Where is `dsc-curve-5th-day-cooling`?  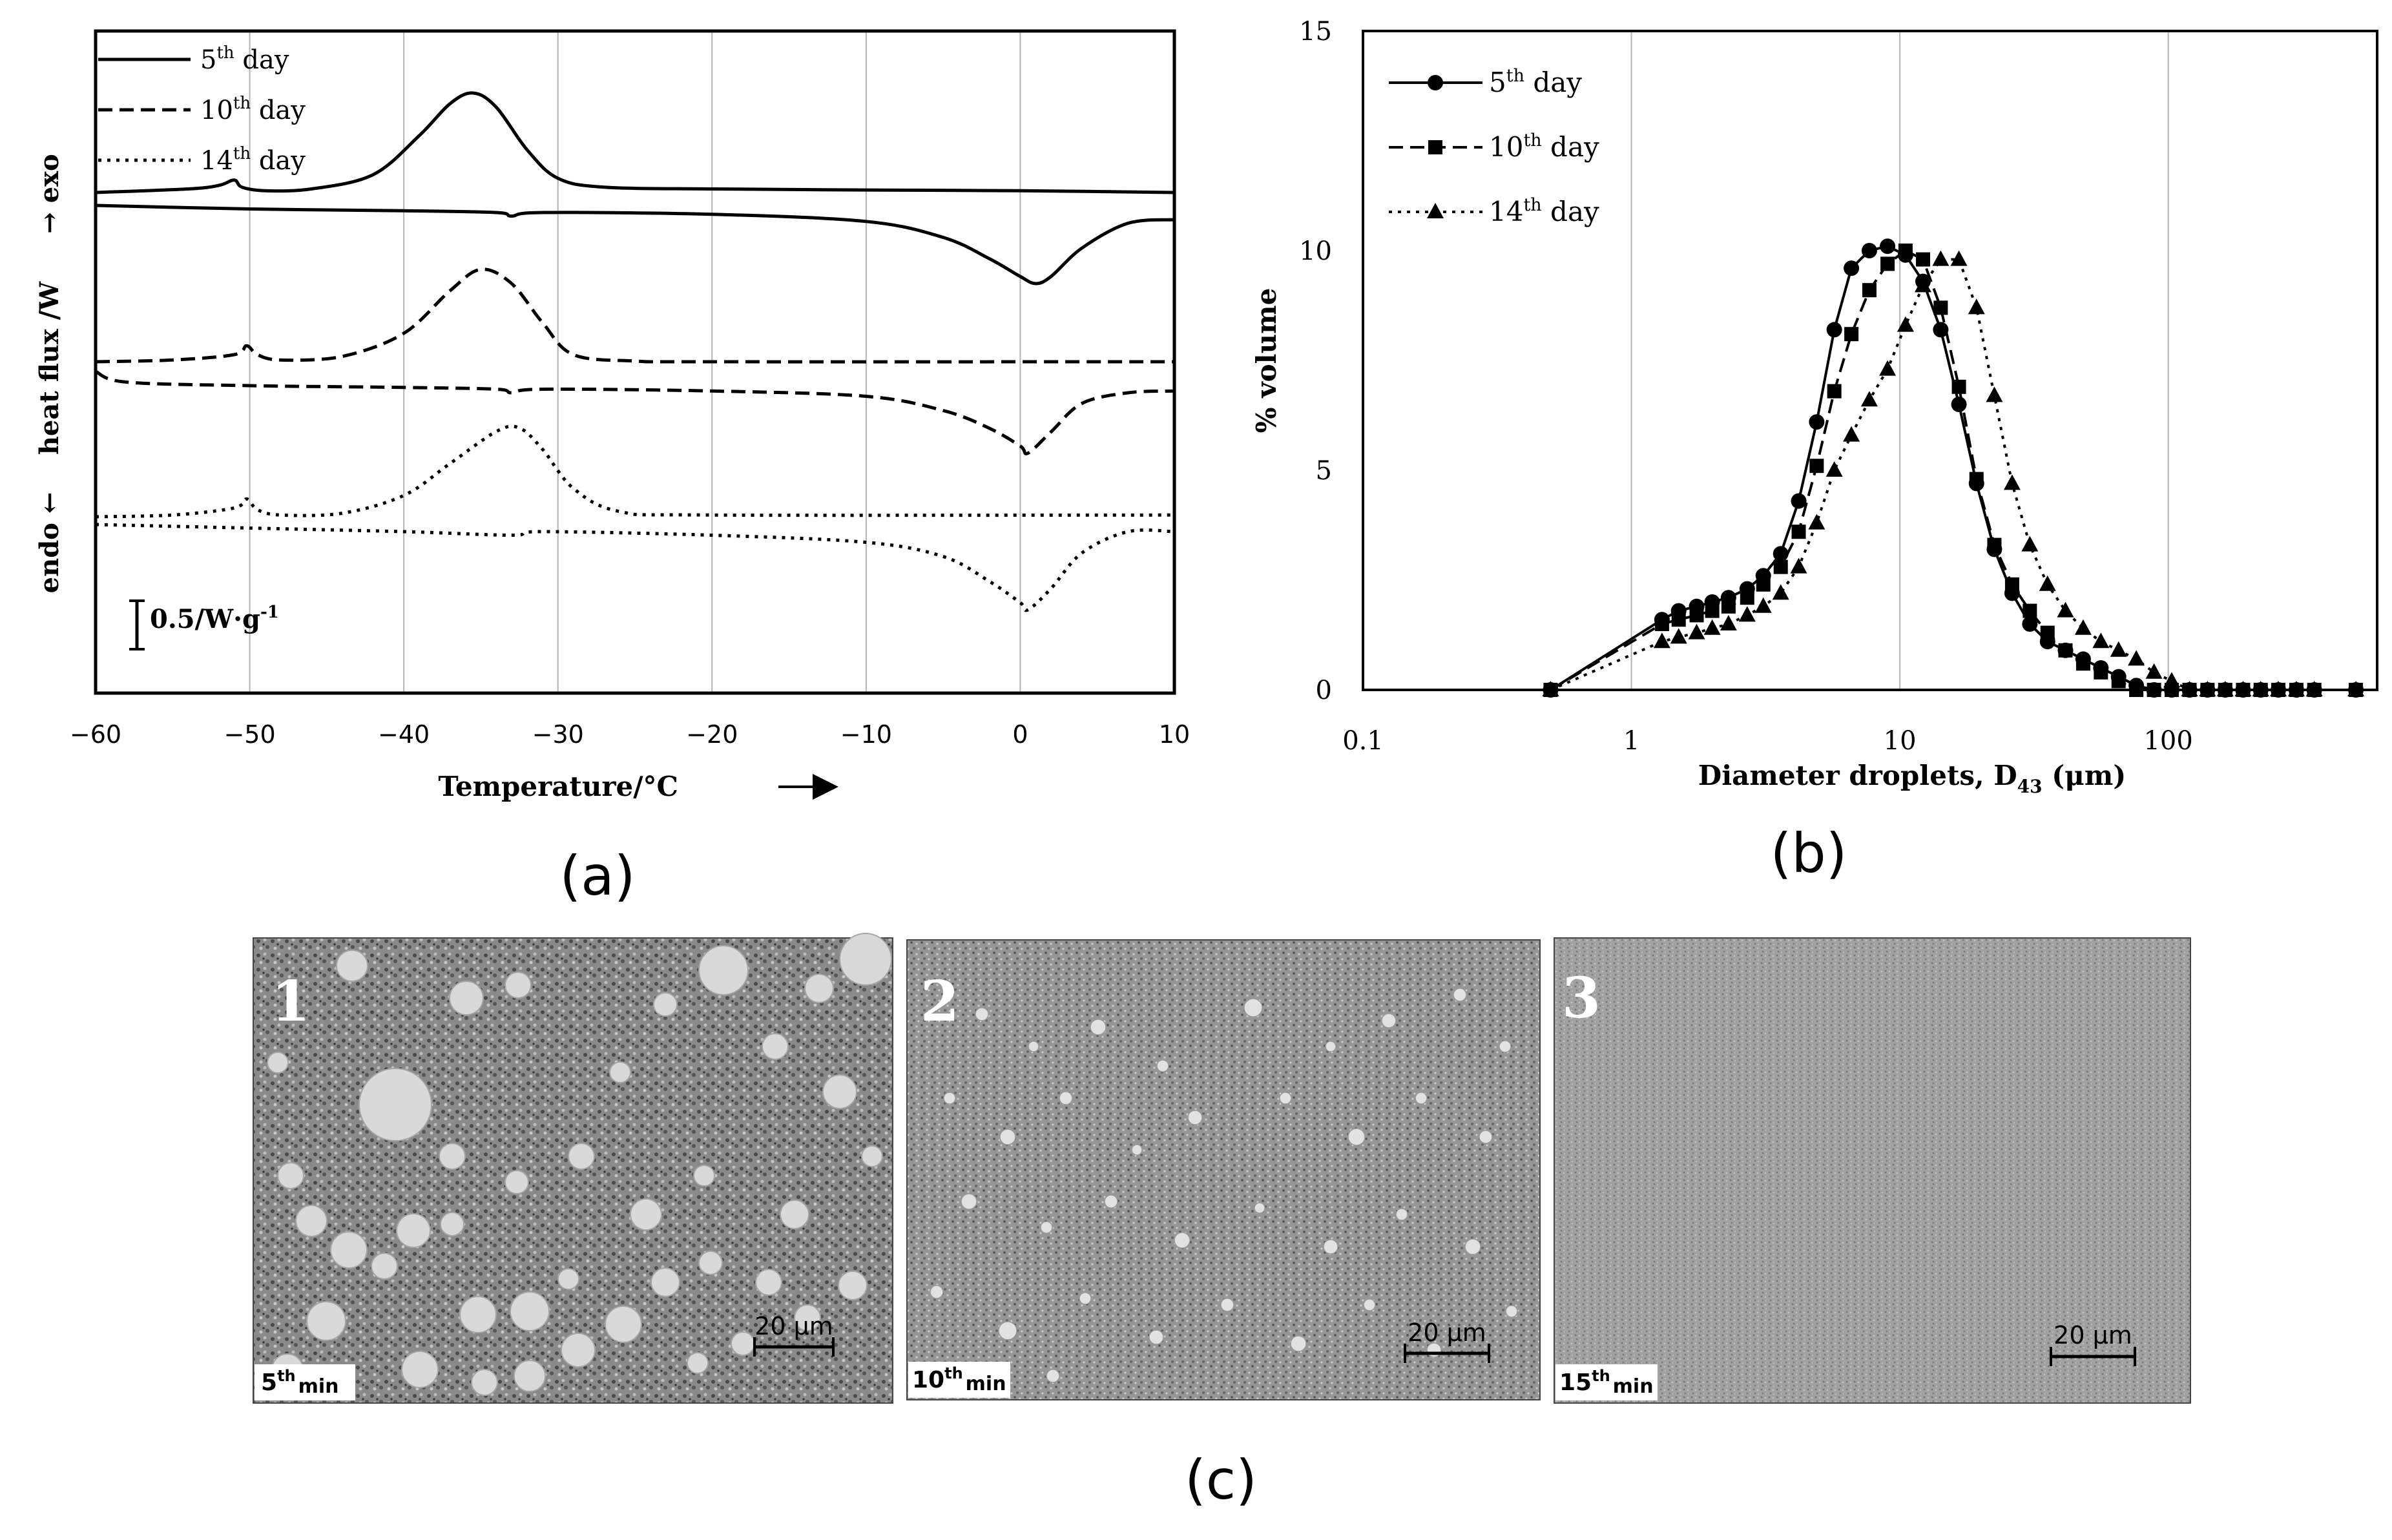
dsc-curve-5th-day-cooling is located at coordinates (635, 142).